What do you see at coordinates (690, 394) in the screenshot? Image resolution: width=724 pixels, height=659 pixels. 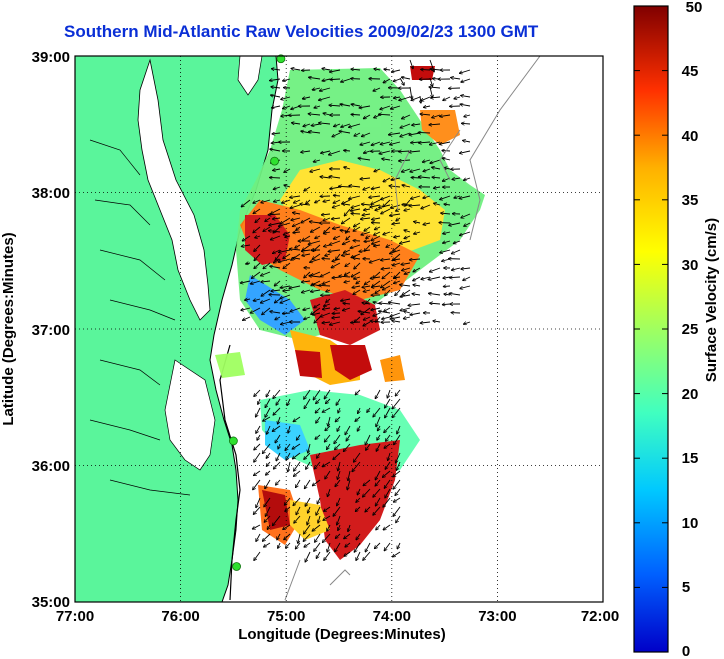 I see `colorbar-tick-label: 20` at bounding box center [690, 394].